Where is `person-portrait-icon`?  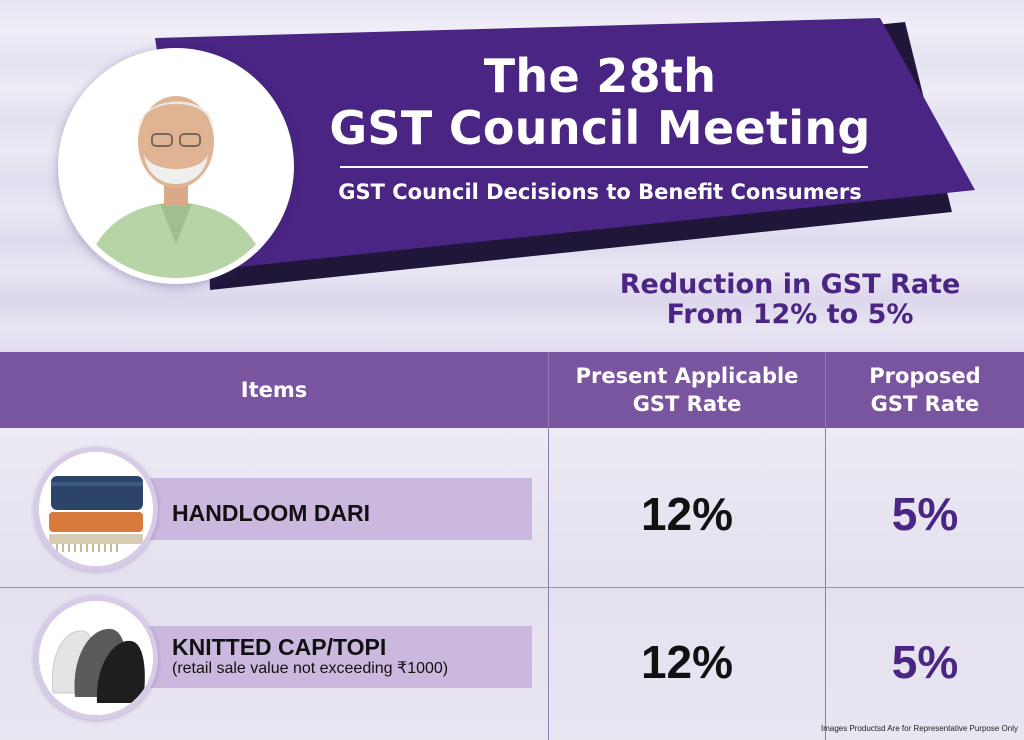 person-portrait-icon is located at coordinates (176, 166).